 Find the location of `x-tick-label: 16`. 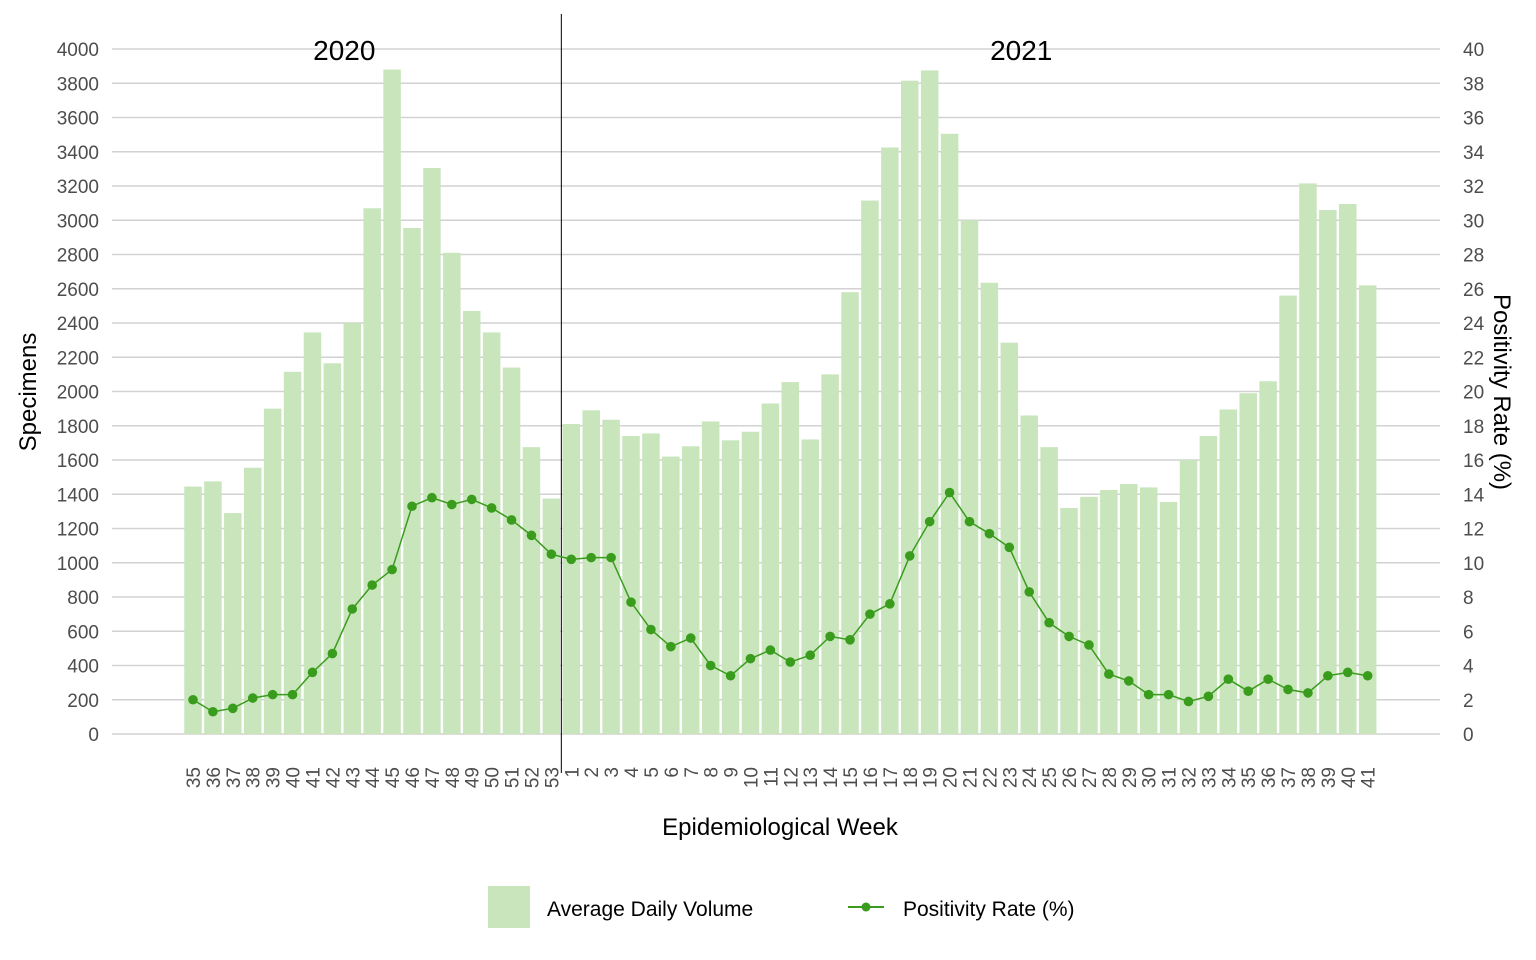

x-tick-label: 16 is located at coordinates (871, 777).